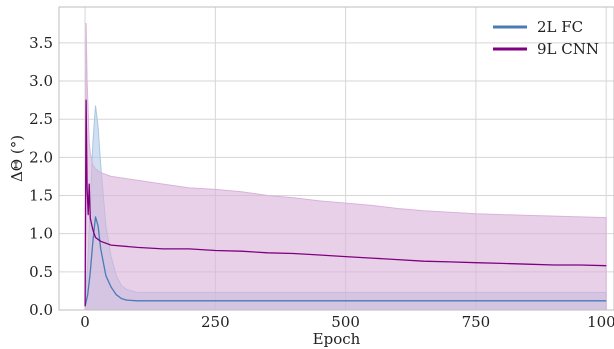 Image resolution: width=614 pixels, height=349 pixels. What do you see at coordinates (560, 27) in the screenshot?
I see `legend-label: 2L FC` at bounding box center [560, 27].